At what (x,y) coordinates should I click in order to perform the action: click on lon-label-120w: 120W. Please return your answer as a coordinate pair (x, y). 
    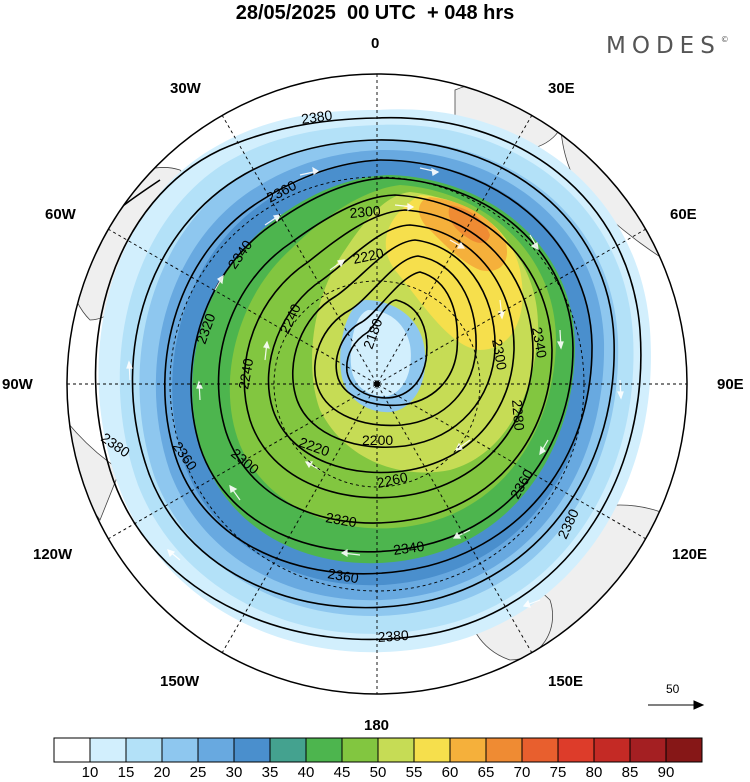
    Looking at the image, I should click on (53, 554).